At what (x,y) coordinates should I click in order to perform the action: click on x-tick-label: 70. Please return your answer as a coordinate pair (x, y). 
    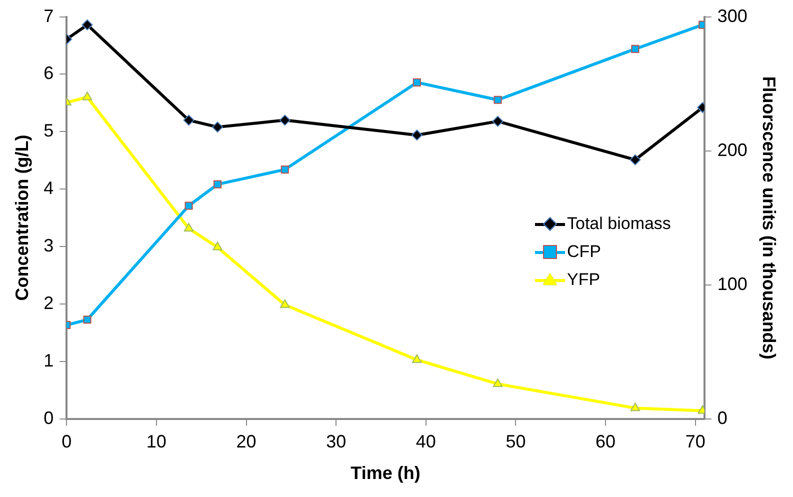
    Looking at the image, I should click on (695, 442).